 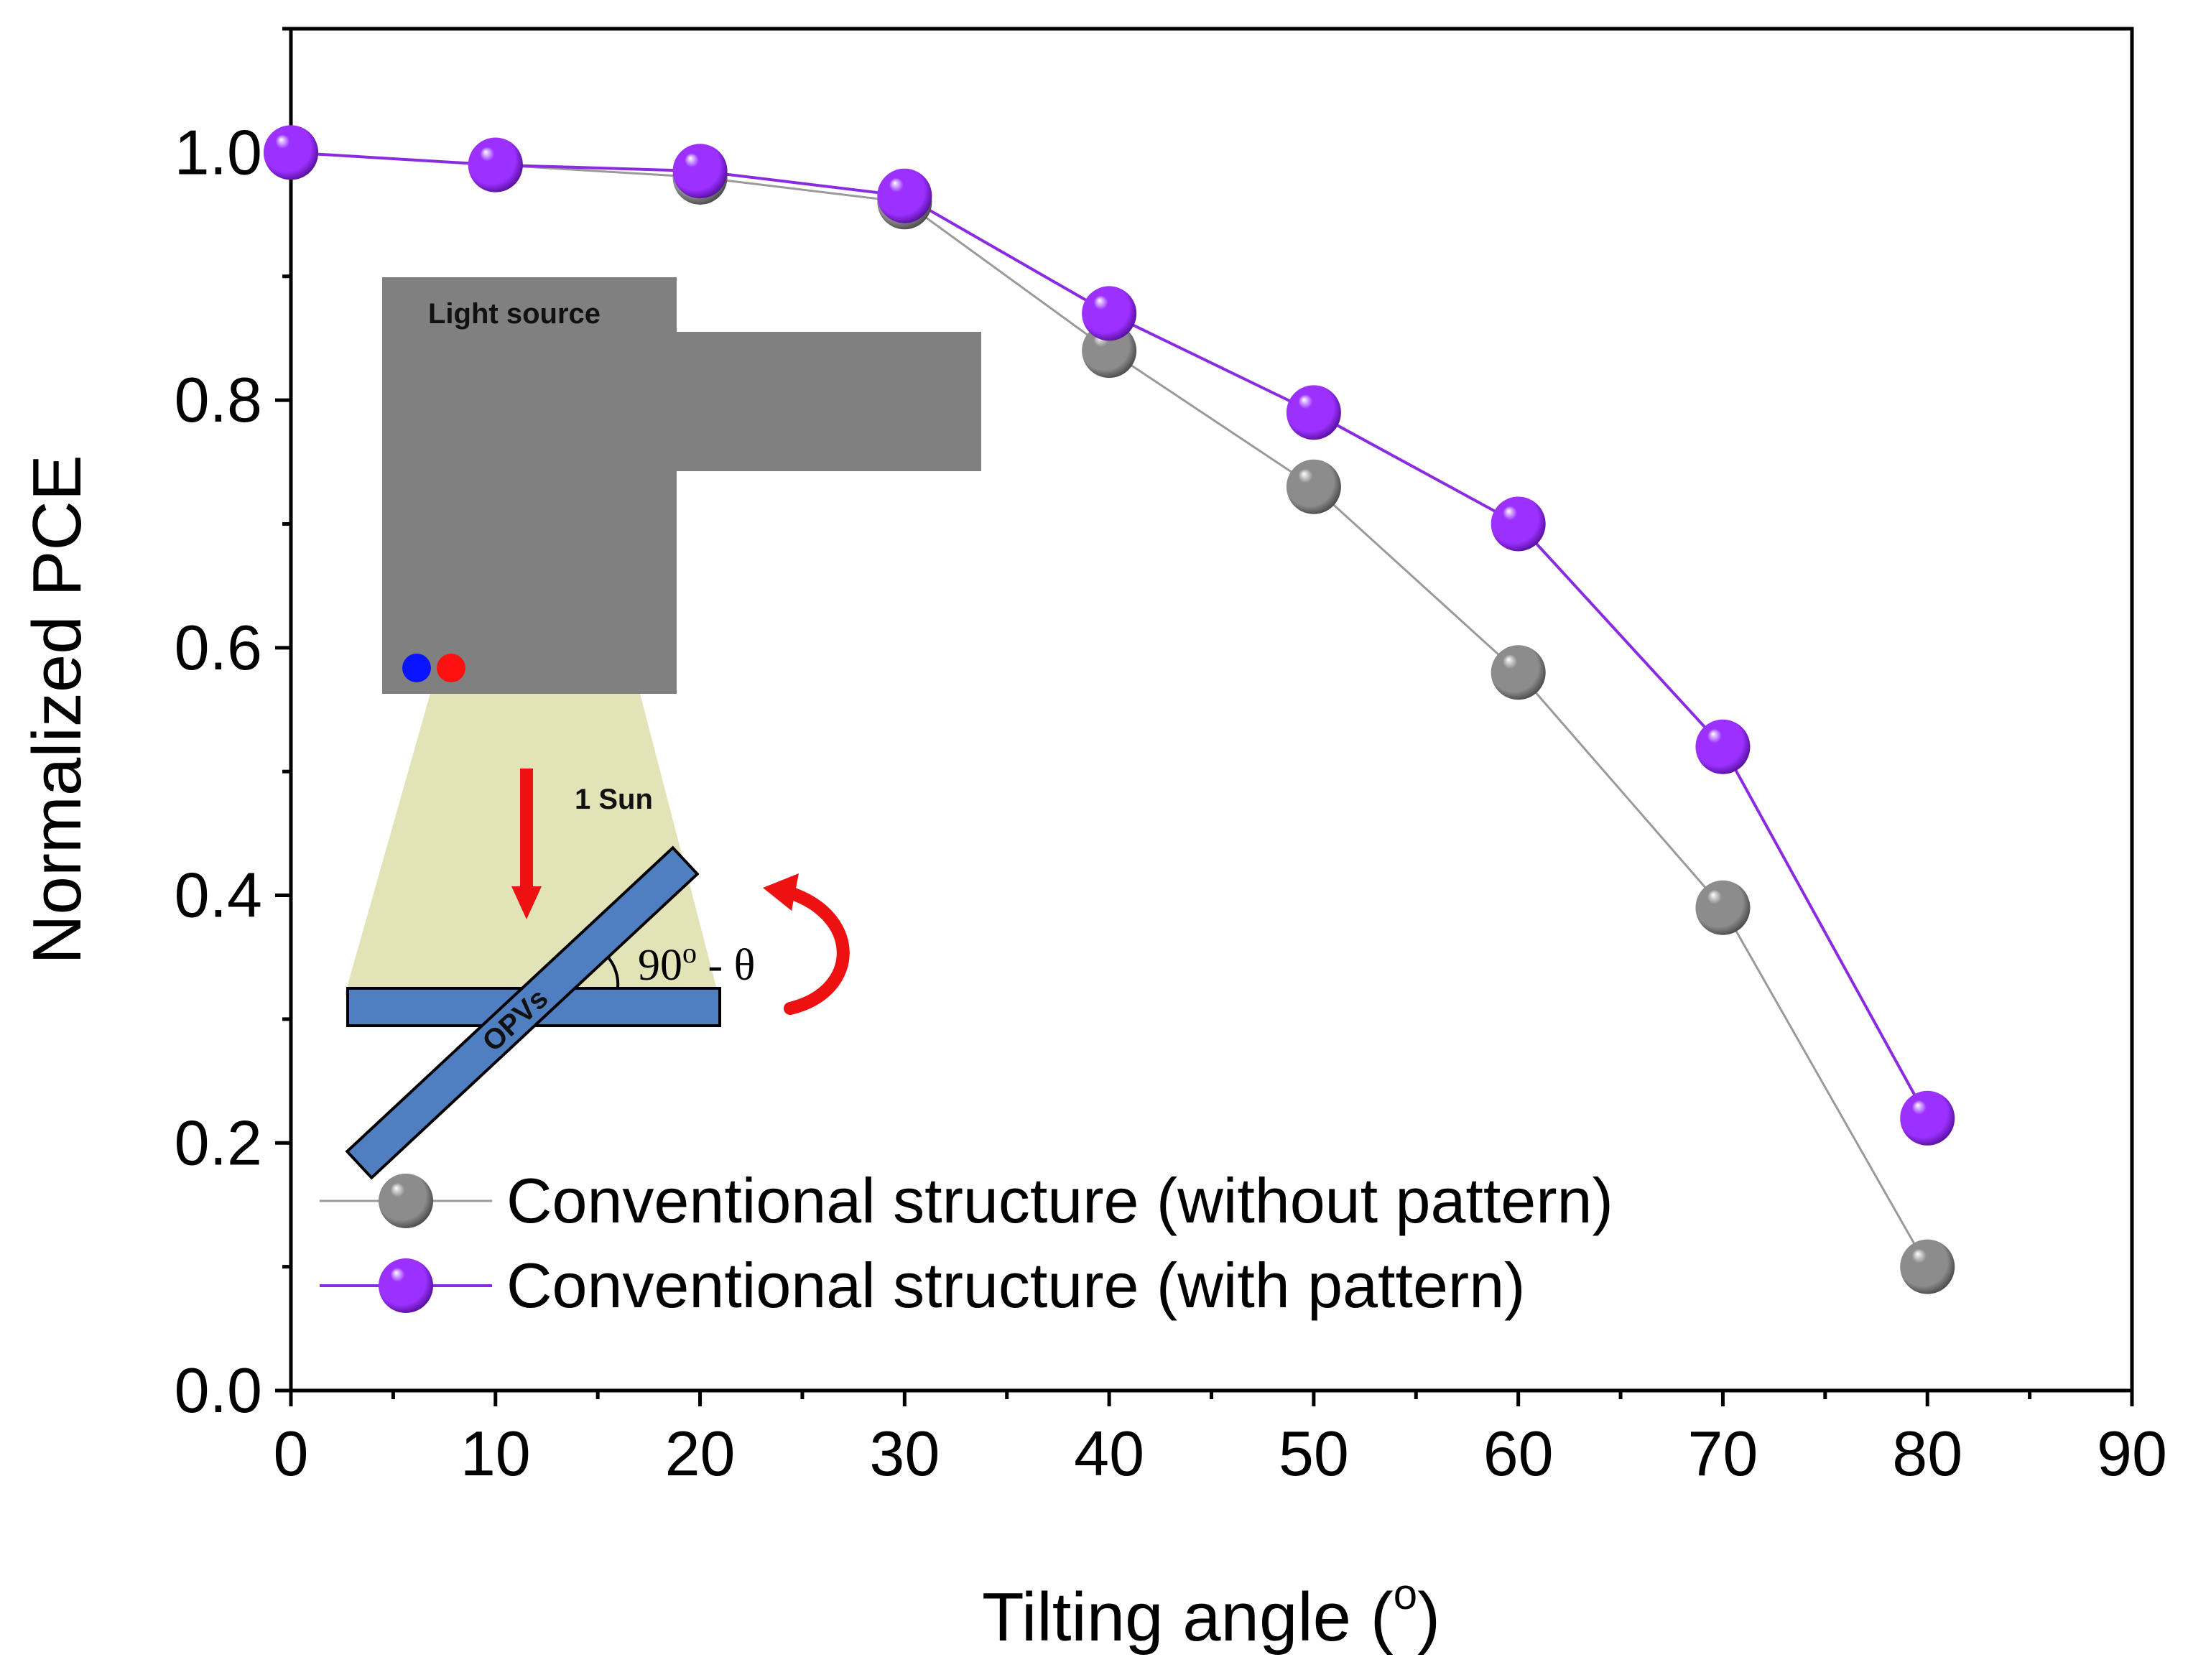 I want to click on legend-label: Conventional structure (without pattern), so click(x=1059, y=1200).